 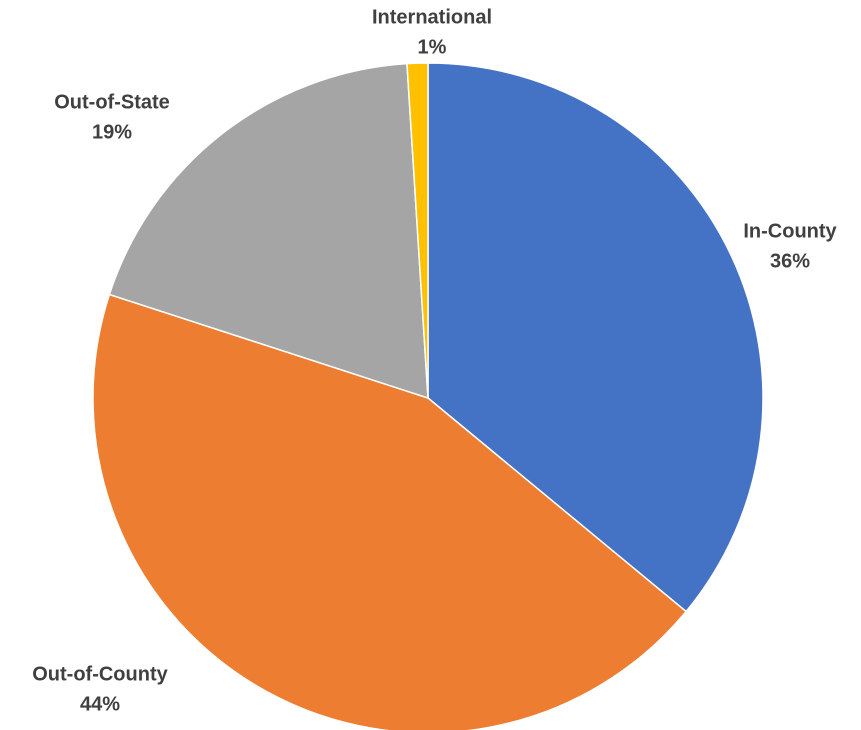 I want to click on slice-category-label: Out-of-County, so click(x=100, y=674).